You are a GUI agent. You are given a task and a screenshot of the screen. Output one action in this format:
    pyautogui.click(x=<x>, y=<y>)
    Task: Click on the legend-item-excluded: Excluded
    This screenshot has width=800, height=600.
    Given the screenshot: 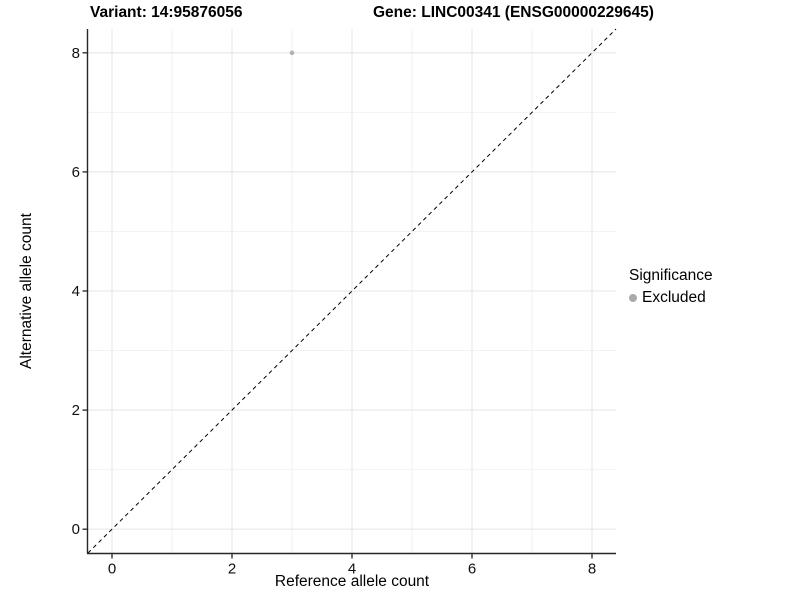 What is the action you would take?
    pyautogui.click(x=671, y=298)
    